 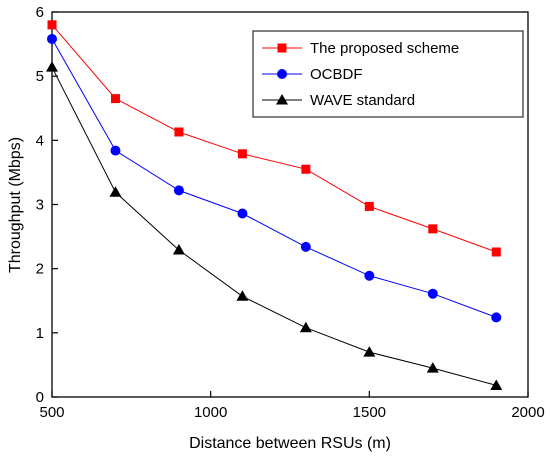 I want to click on x-tick-label: 1500, so click(x=369, y=412).